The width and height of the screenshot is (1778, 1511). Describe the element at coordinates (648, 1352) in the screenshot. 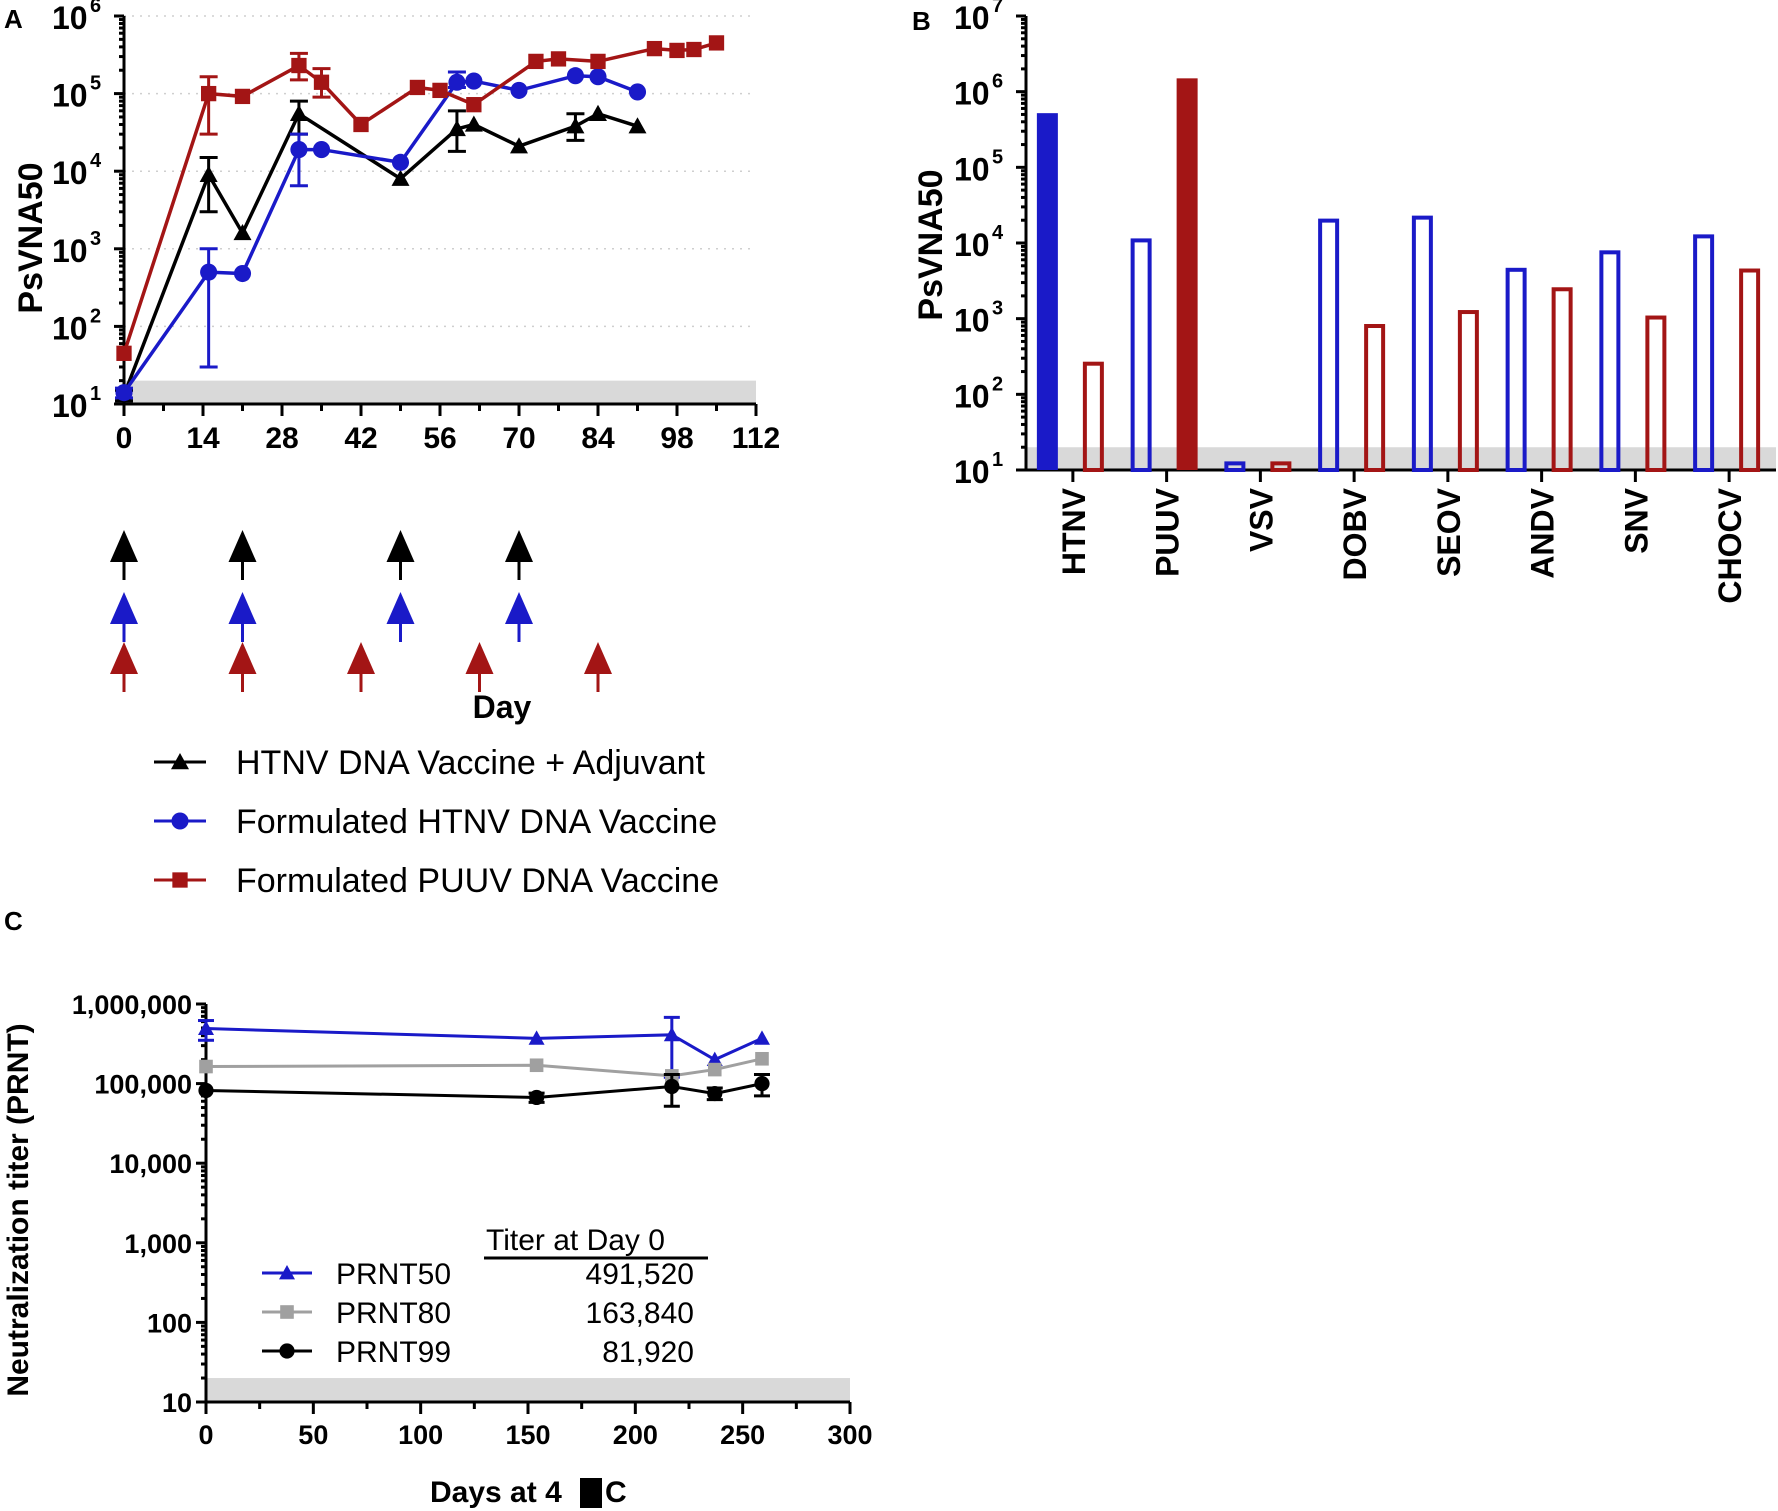

I see `legend-value: 81,920` at that location.